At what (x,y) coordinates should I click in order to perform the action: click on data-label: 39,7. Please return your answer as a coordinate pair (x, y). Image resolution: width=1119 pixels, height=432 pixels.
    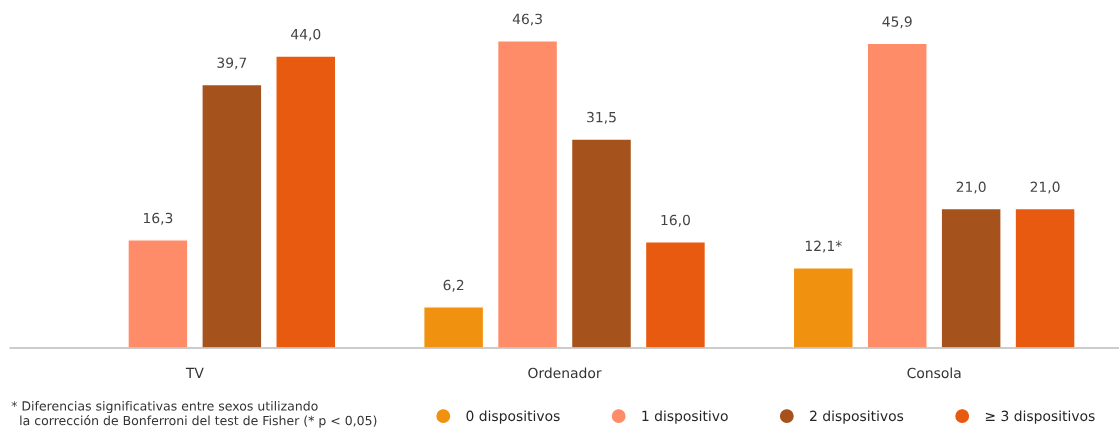
    Looking at the image, I should click on (232, 63).